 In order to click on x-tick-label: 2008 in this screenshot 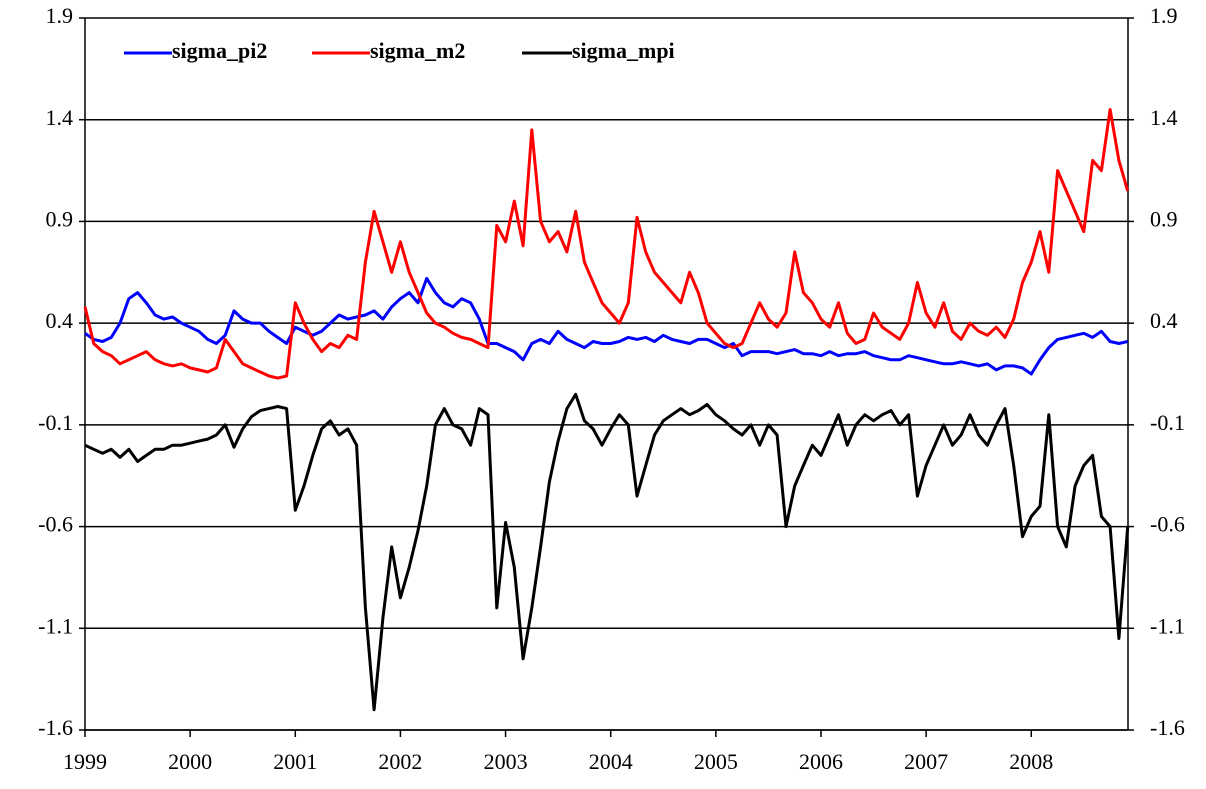, I will do `click(1031, 761)`.